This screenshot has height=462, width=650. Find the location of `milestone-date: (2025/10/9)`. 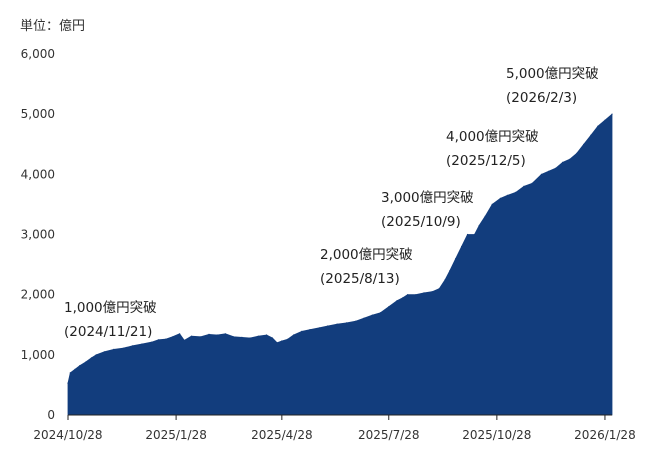

milestone-date: (2025/10/9) is located at coordinates (421, 222).